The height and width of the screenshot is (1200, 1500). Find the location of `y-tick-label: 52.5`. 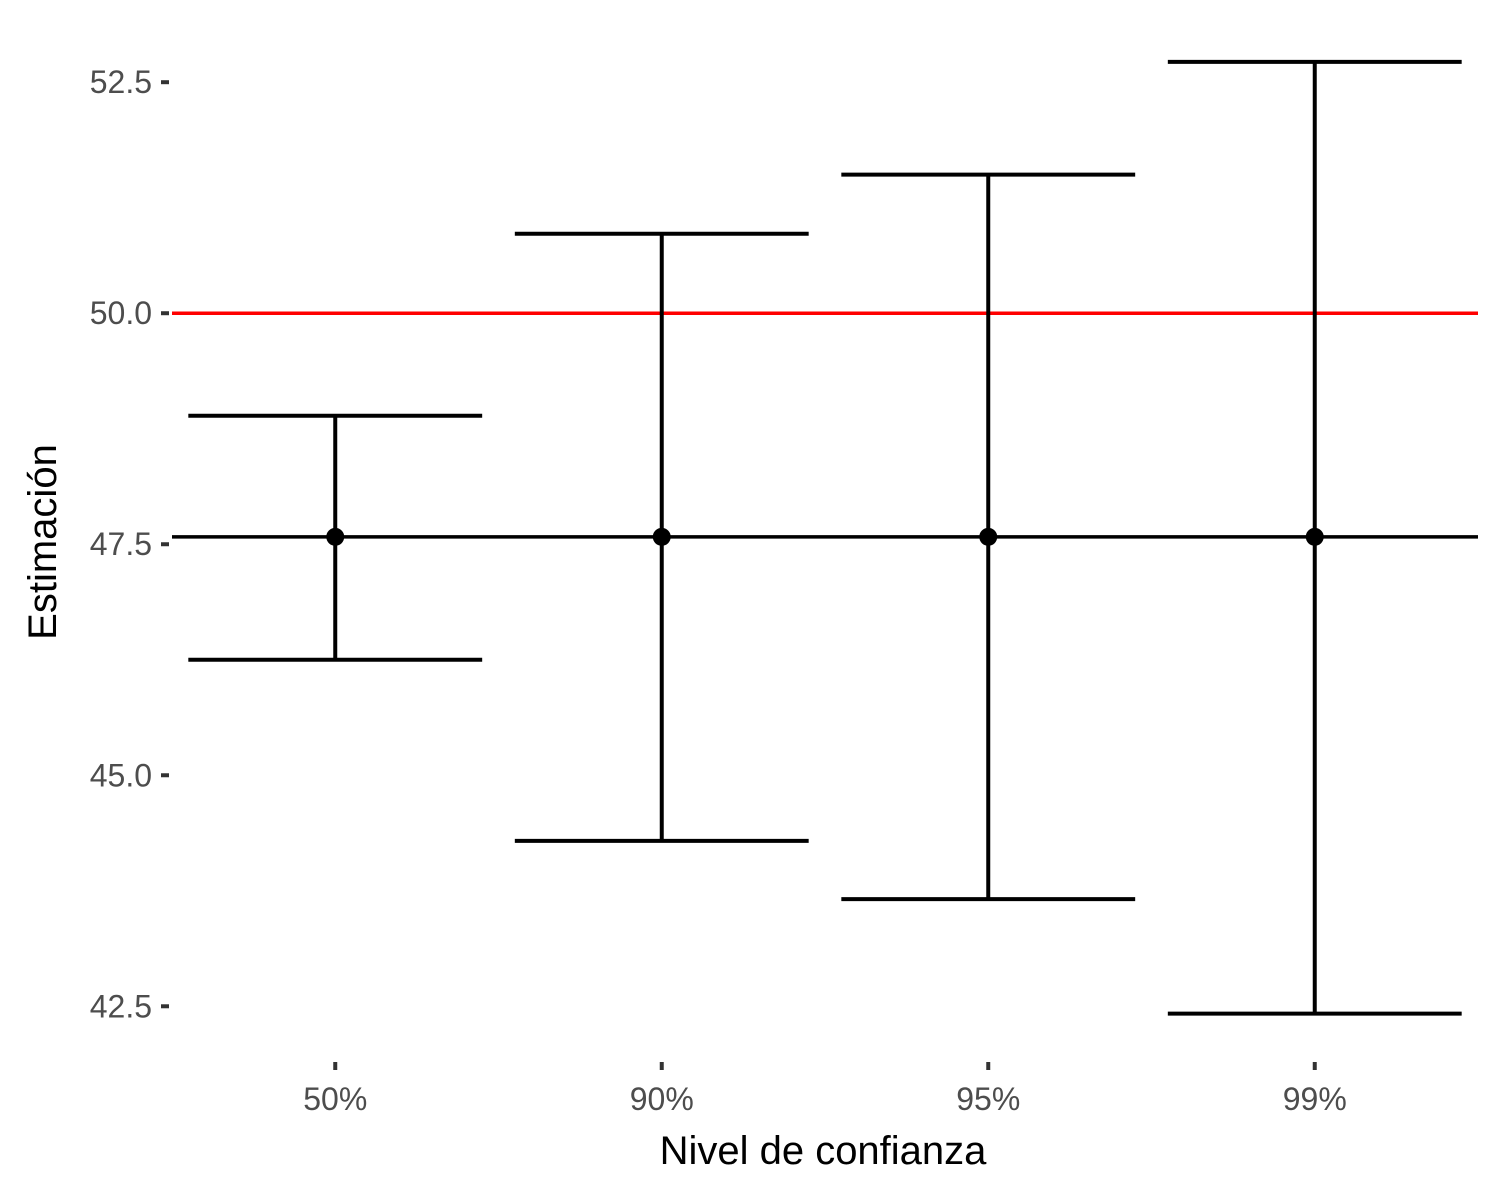

y-tick-label: 52.5 is located at coordinates (121, 82).